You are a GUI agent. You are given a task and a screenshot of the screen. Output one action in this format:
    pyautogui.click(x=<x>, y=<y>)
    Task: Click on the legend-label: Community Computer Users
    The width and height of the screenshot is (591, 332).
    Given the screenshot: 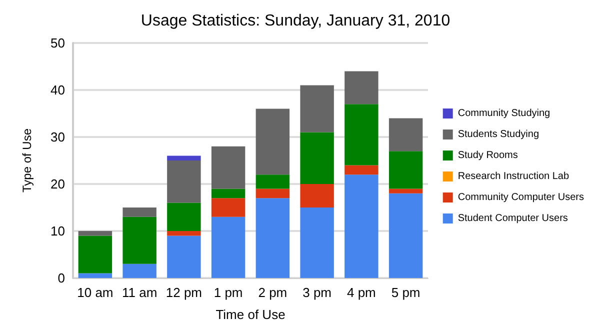 What is the action you would take?
    pyautogui.click(x=521, y=197)
    